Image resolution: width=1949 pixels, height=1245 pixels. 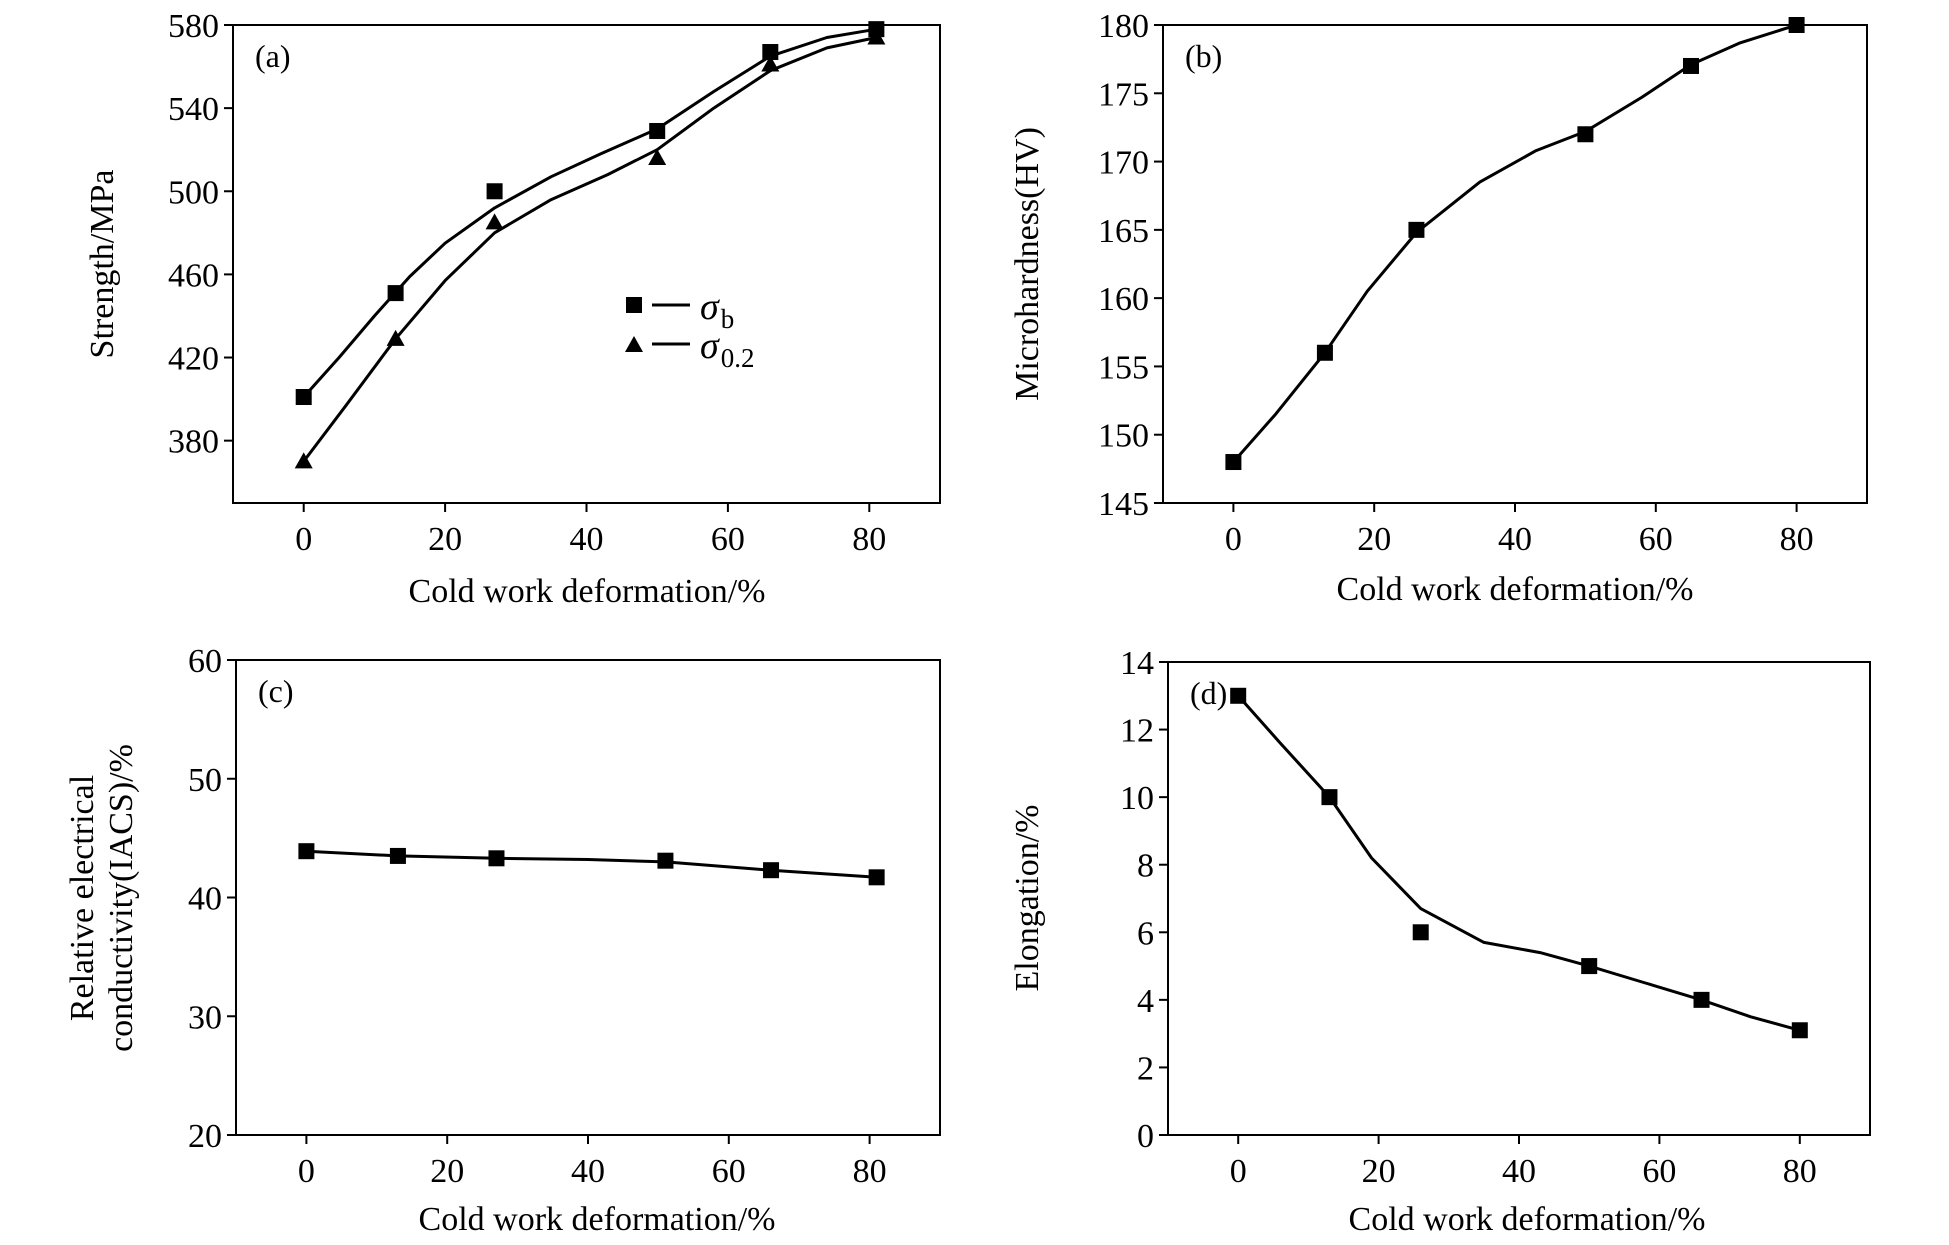 What do you see at coordinates (1027, 264) in the screenshot?
I see `y-axis-label: Microhardness(HV)` at bounding box center [1027, 264].